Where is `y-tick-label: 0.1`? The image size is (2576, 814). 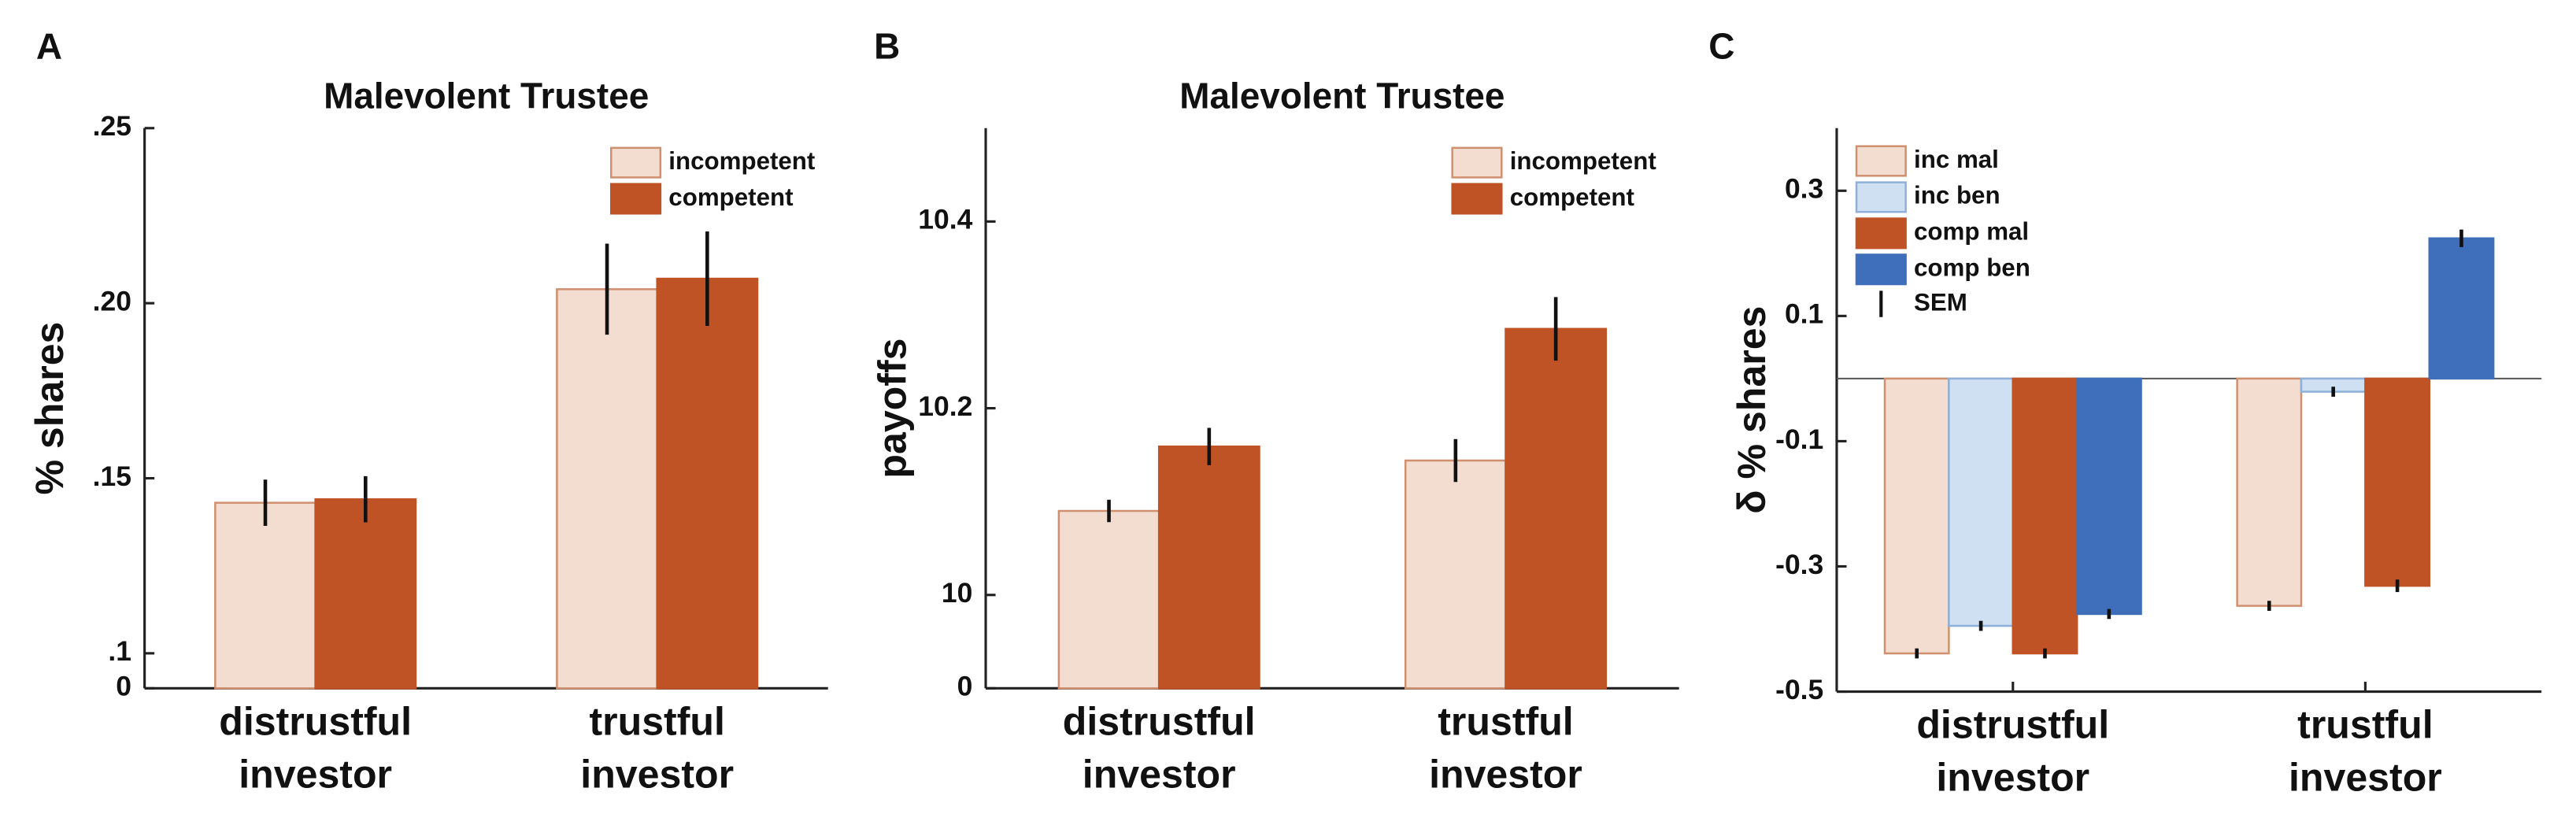 y-tick-label: 0.1 is located at coordinates (1804, 314).